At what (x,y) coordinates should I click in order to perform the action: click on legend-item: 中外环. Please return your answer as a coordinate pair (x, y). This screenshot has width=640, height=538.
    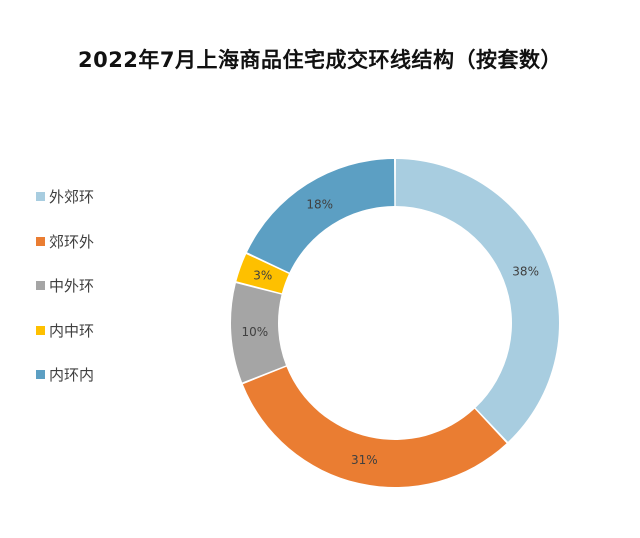
    Looking at the image, I should click on (65, 285).